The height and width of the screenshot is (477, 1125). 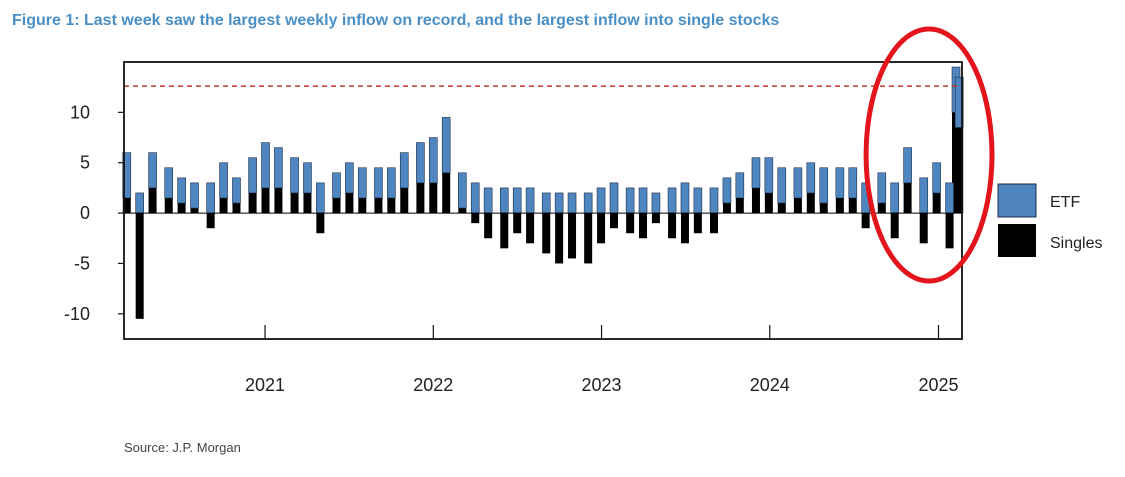 I want to click on y-tick-label: 5, so click(x=85, y=163).